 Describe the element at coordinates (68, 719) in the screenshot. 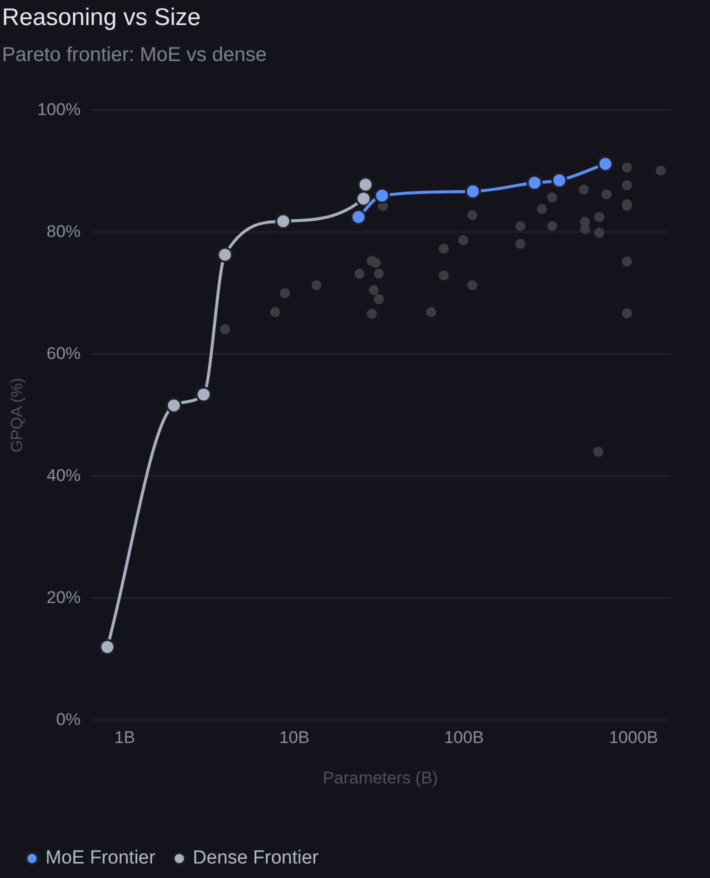

I see `y-tick-label: 0%` at that location.